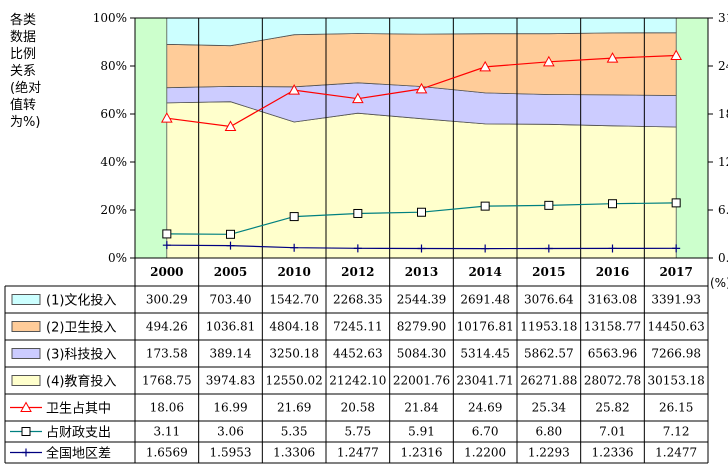 This screenshot has width=728, height=475. Describe the element at coordinates (676, 327) in the screenshot. I see `table-cell: 14450.63` at that location.